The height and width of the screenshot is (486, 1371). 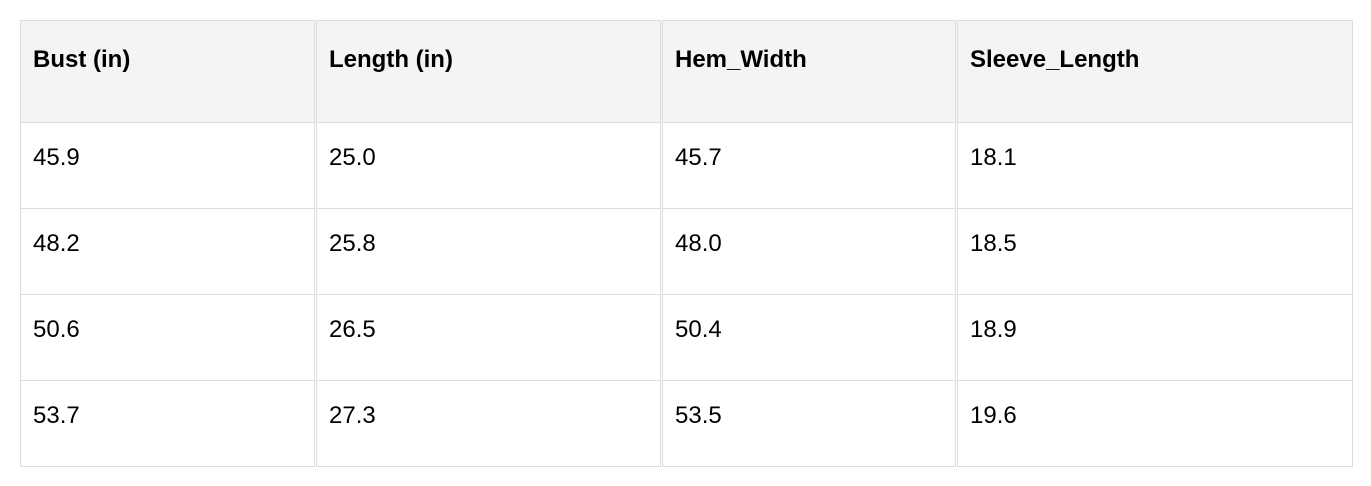 What do you see at coordinates (488, 165) in the screenshot?
I see `cell-length: 25.0` at bounding box center [488, 165].